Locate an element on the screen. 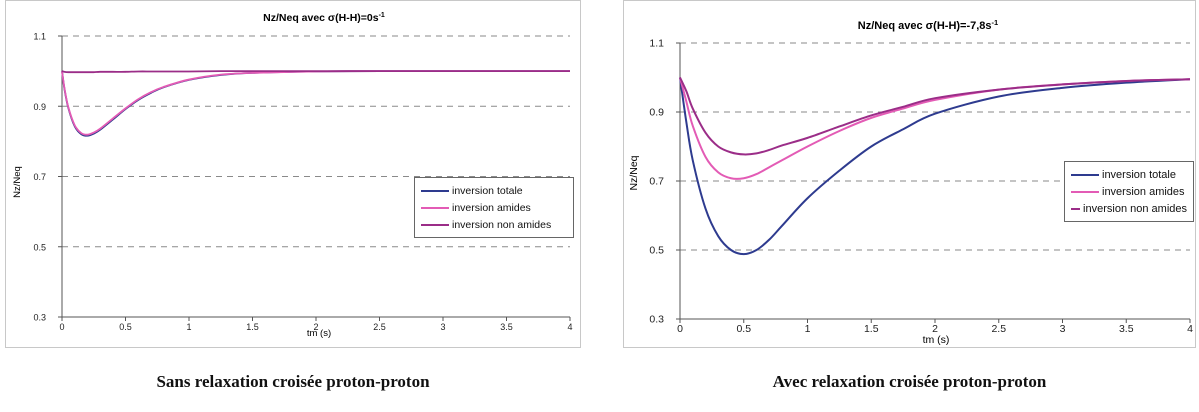 The image size is (1199, 412). series-line-inversion-amides is located at coordinates (315, 103).